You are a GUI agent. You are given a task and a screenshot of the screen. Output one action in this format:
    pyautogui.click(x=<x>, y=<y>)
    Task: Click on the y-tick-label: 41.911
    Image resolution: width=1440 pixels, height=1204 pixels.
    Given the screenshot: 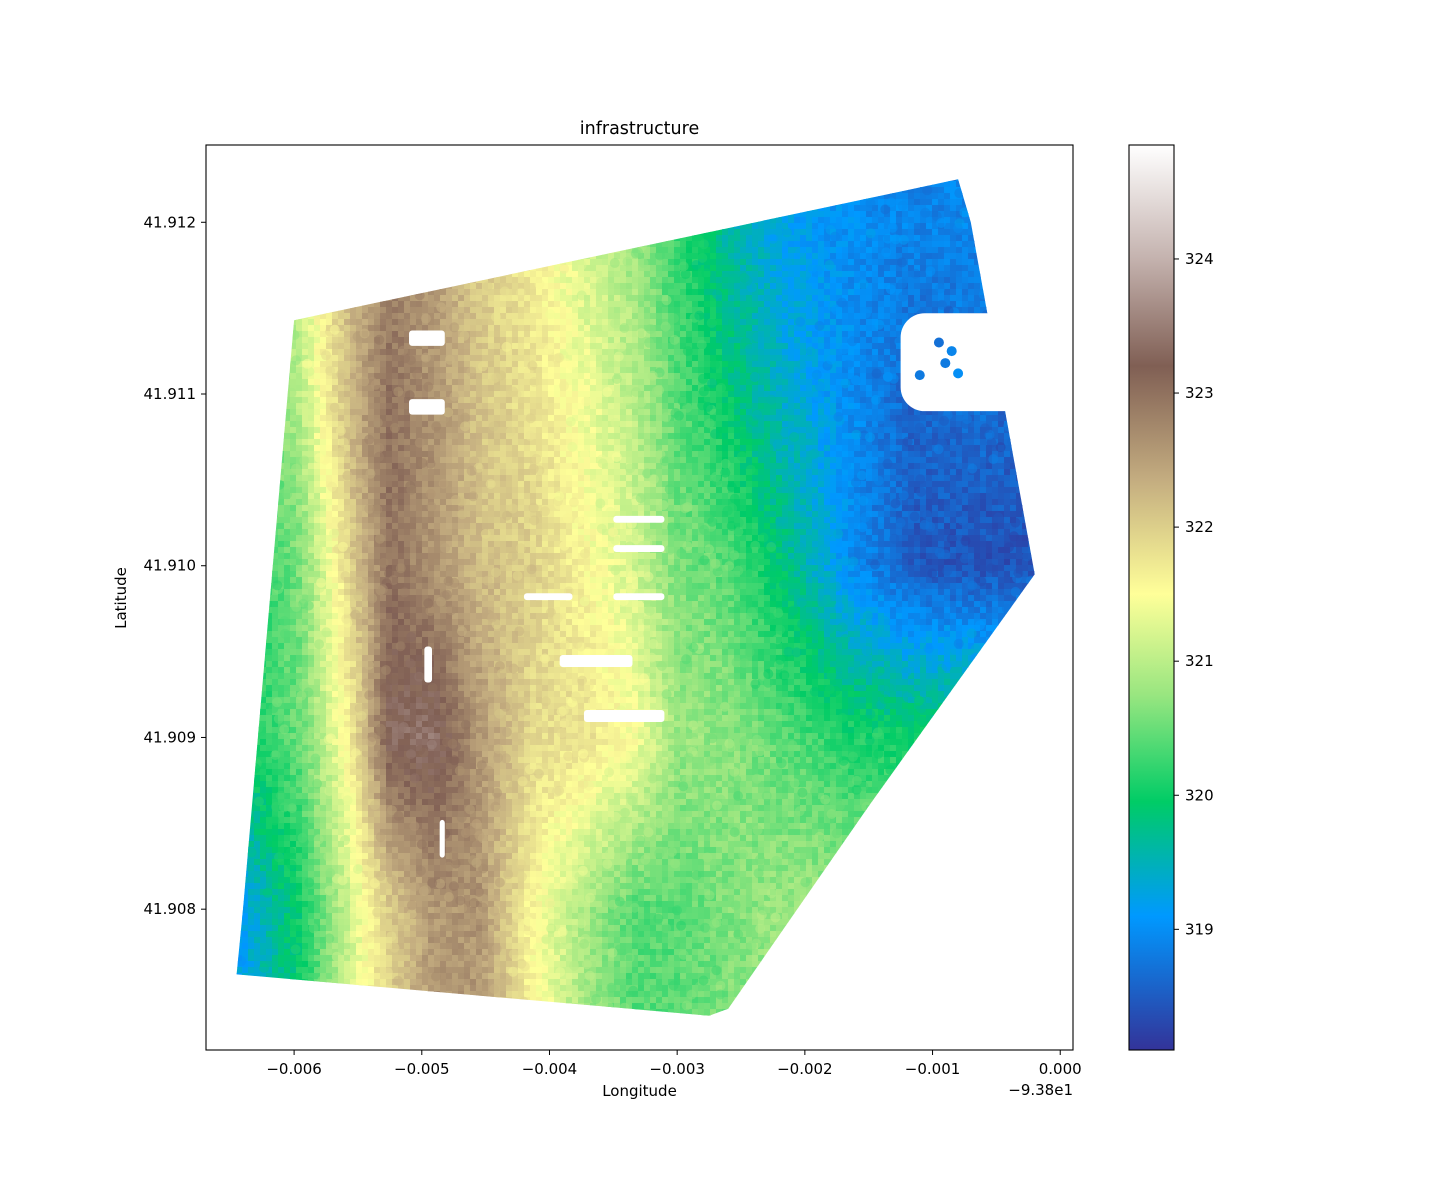 What is the action you would take?
    pyautogui.click(x=170, y=394)
    